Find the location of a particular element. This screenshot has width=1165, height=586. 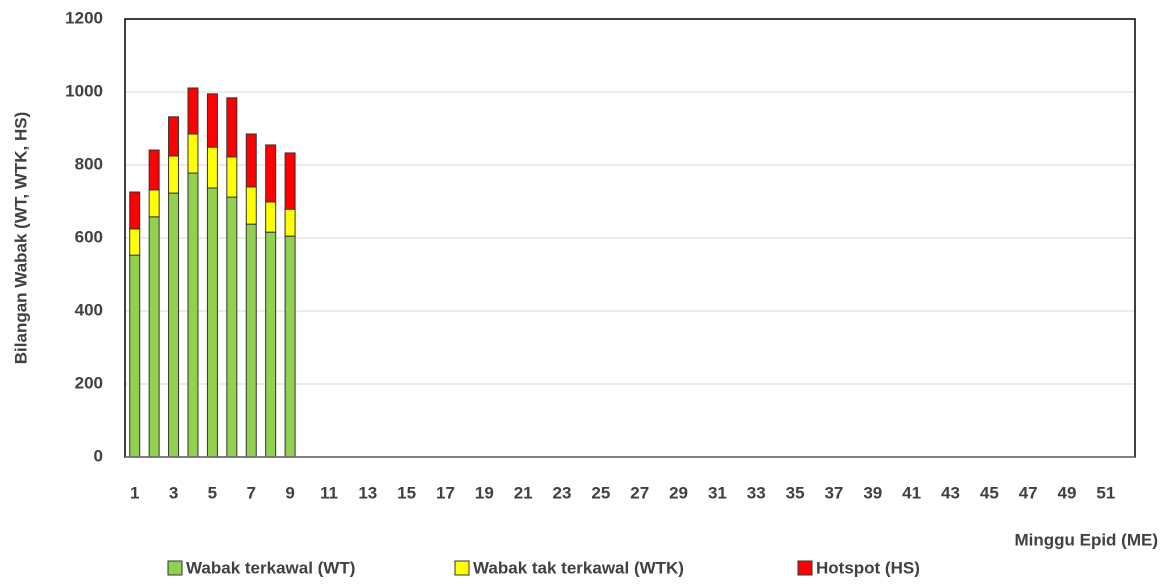

x-tick-label: 1 is located at coordinates (134, 492).